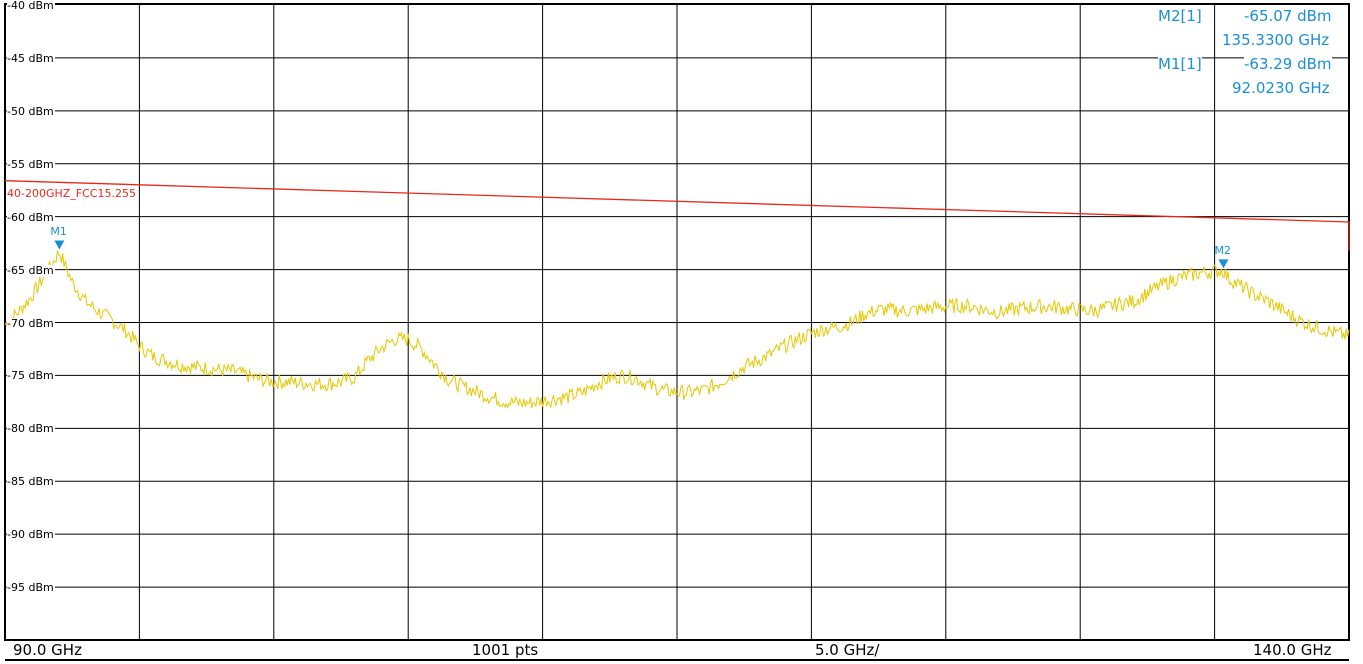 The image size is (1363, 664). What do you see at coordinates (31, 376) in the screenshot?
I see `y-tick-label: -75 dBm` at bounding box center [31, 376].